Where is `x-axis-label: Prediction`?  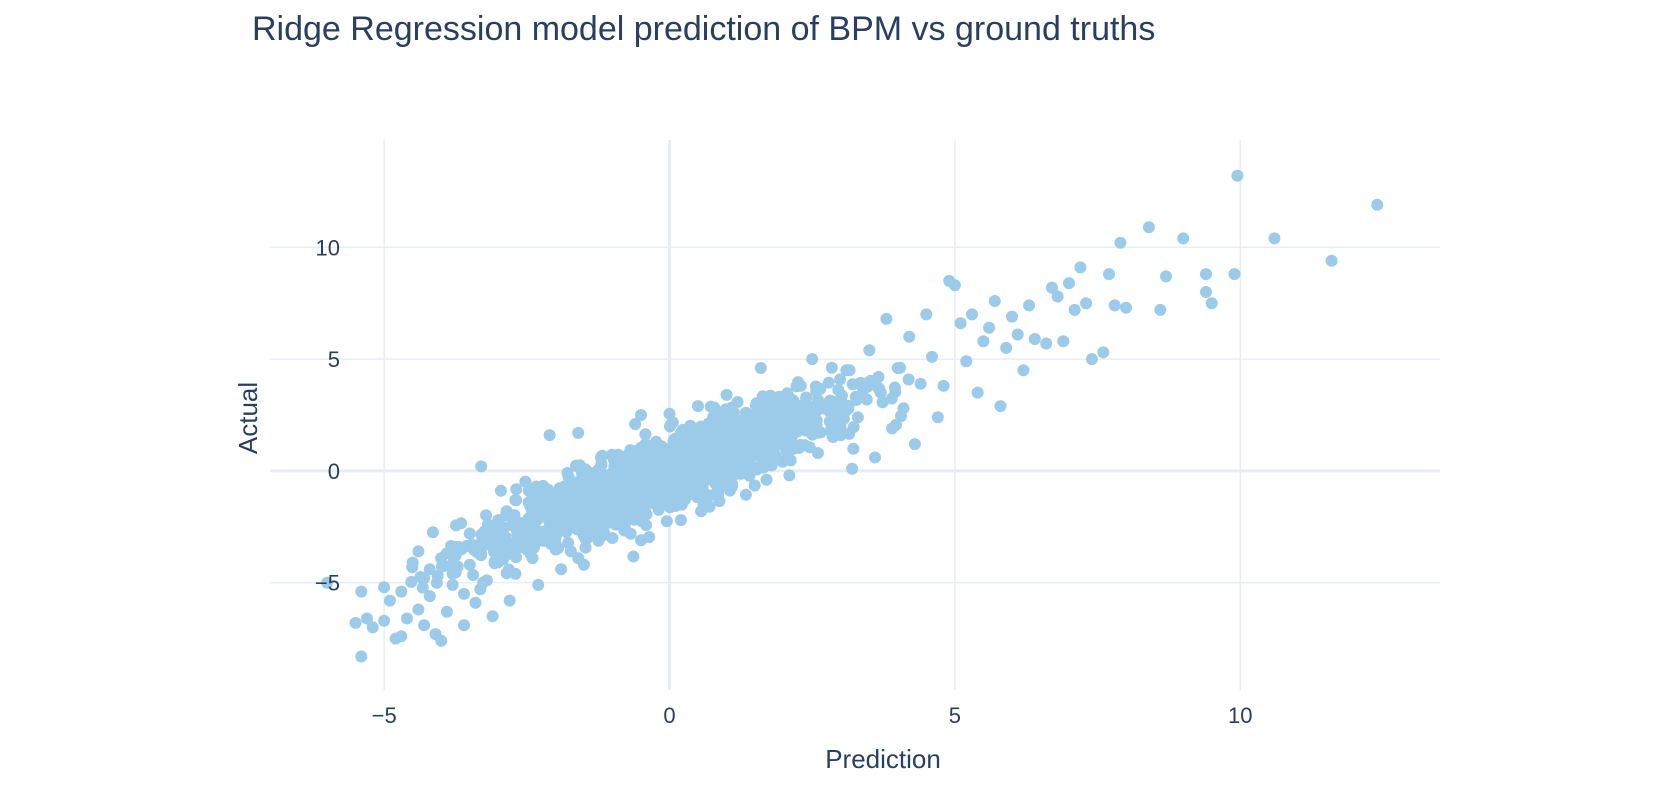
x-axis-label: Prediction is located at coordinates (883, 759).